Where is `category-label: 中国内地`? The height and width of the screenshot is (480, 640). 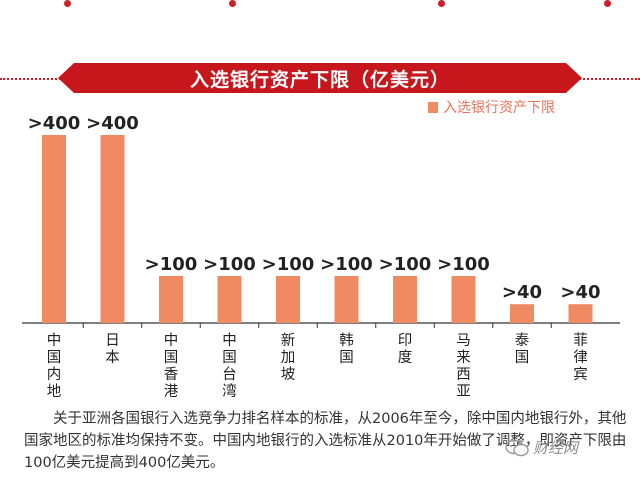 category-label: 中国内地 is located at coordinates (54, 366).